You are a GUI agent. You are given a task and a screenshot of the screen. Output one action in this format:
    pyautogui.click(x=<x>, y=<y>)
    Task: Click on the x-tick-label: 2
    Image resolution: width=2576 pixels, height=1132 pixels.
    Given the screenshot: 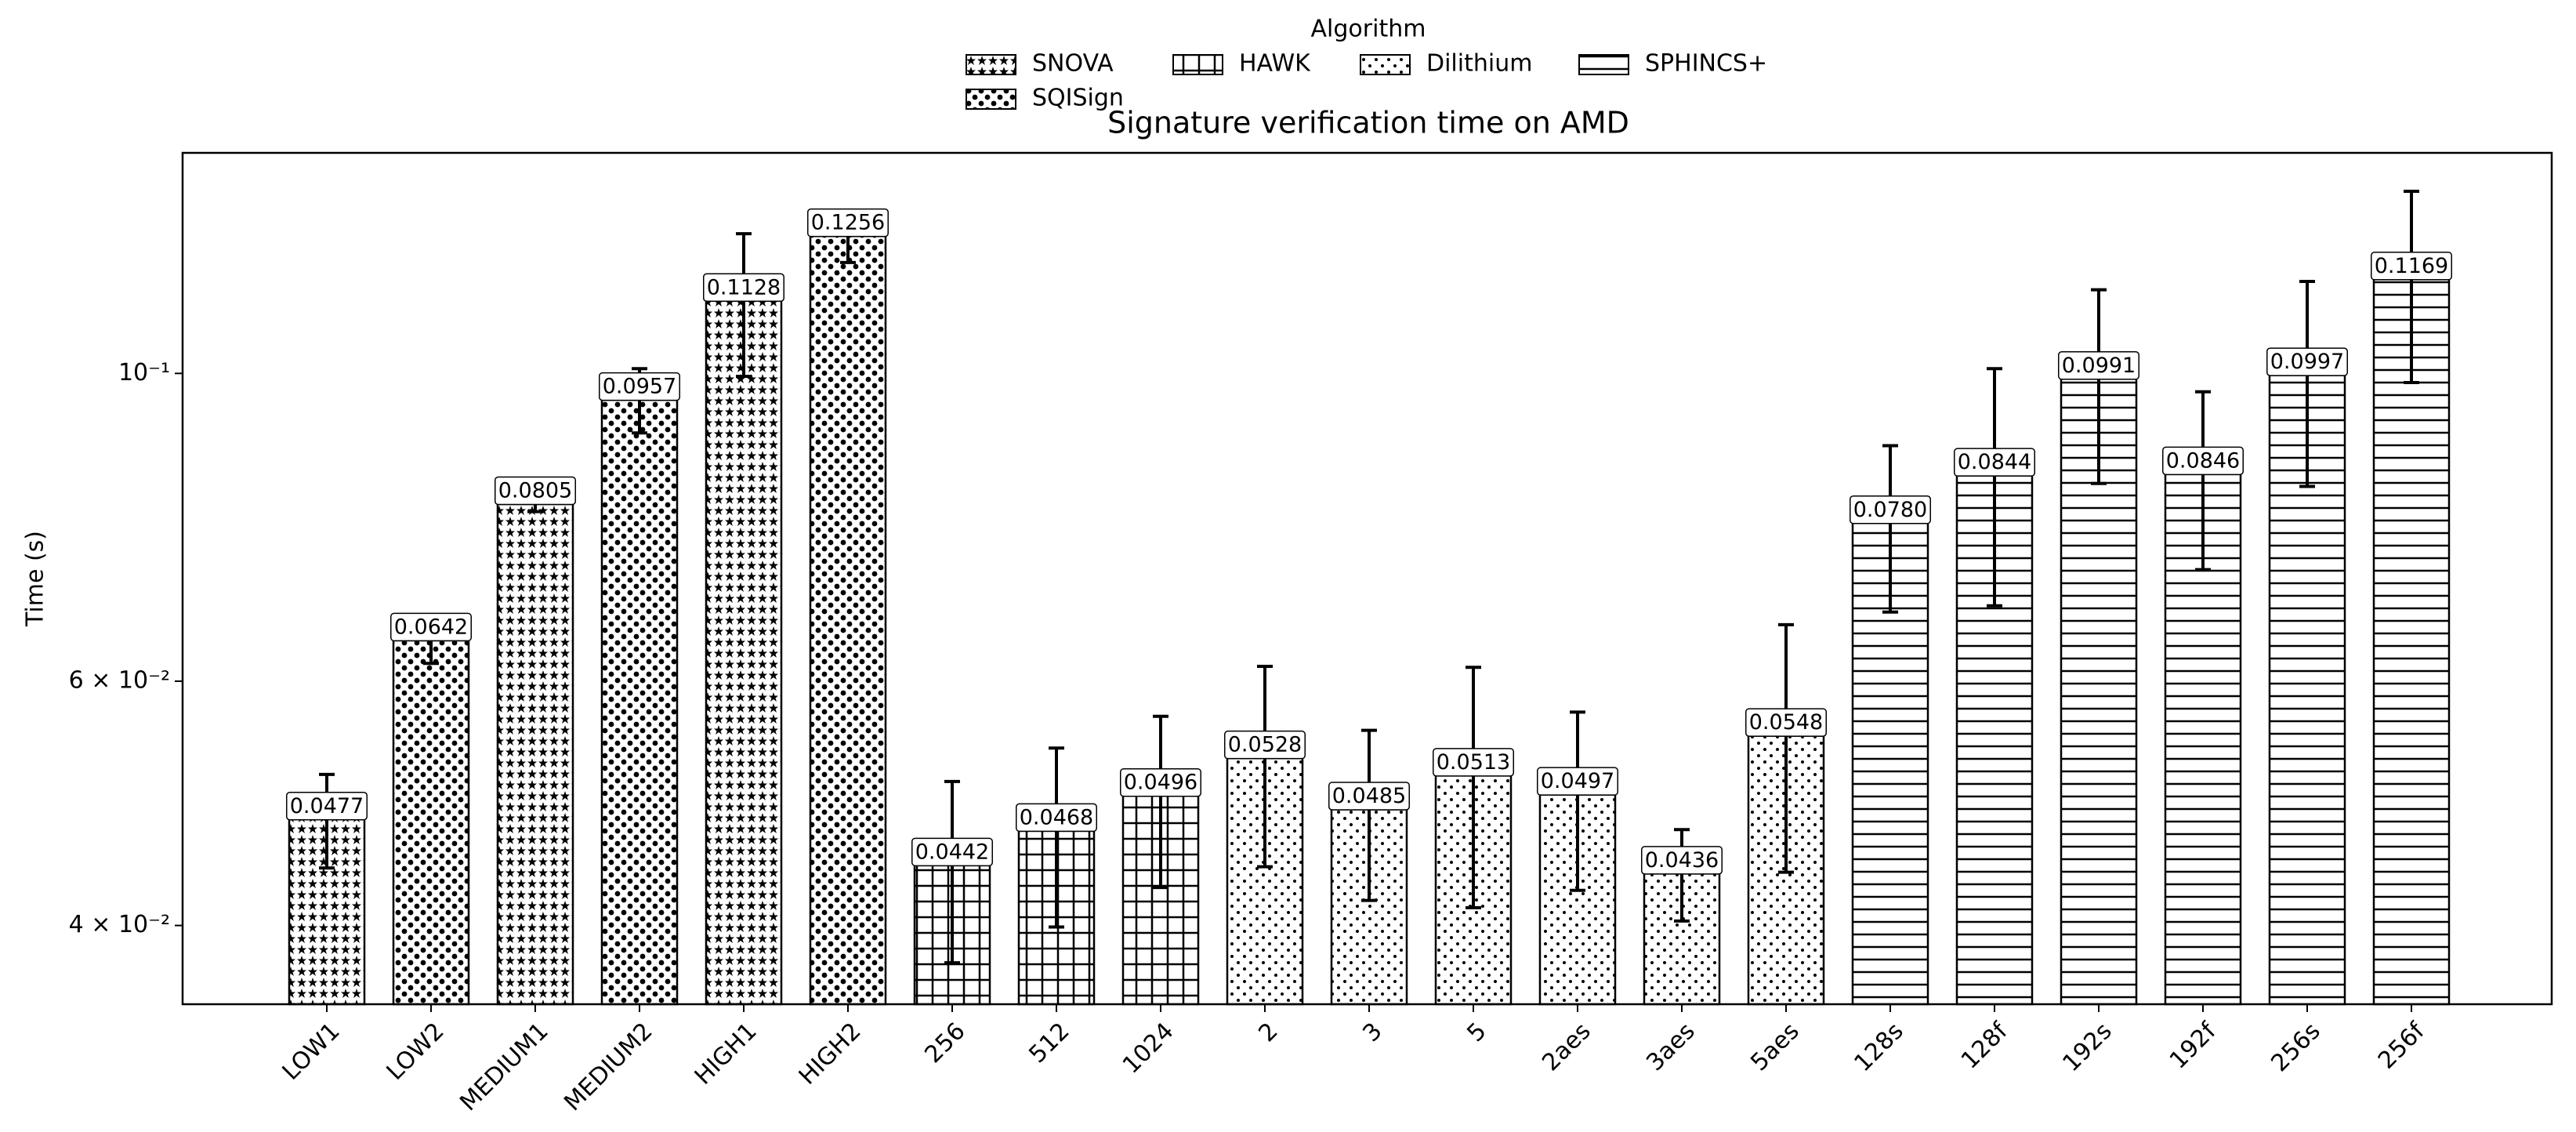 What is the action you would take?
    pyautogui.click(x=1268, y=1032)
    